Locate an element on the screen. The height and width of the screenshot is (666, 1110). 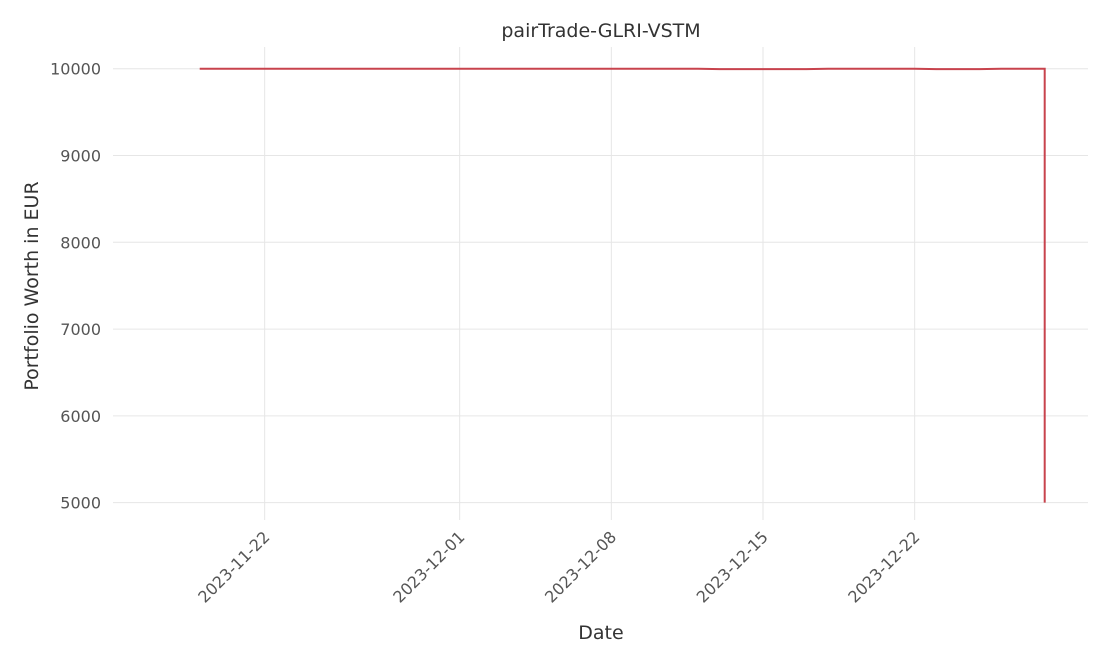
x-tick-label: 2023-11-22 is located at coordinates (233, 566).